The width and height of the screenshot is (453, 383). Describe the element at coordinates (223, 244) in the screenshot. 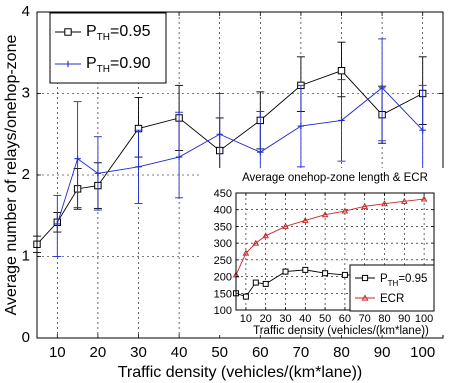

I see `y-tick-label: 300` at that location.